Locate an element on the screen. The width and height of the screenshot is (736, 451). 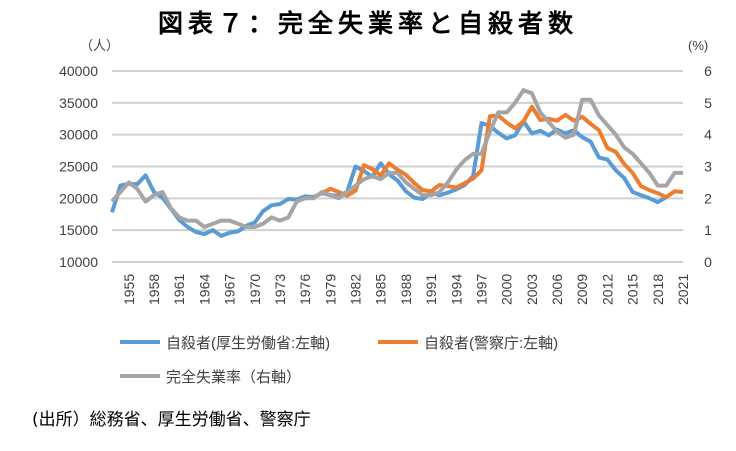
x-tick: 2009 is located at coordinates (582, 289).